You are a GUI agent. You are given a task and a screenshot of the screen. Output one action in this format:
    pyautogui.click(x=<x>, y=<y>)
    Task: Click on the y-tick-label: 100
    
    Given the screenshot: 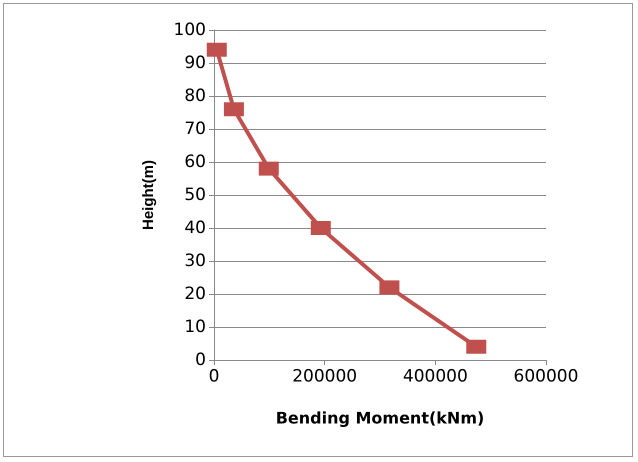 What is the action you would take?
    pyautogui.click(x=190, y=30)
    